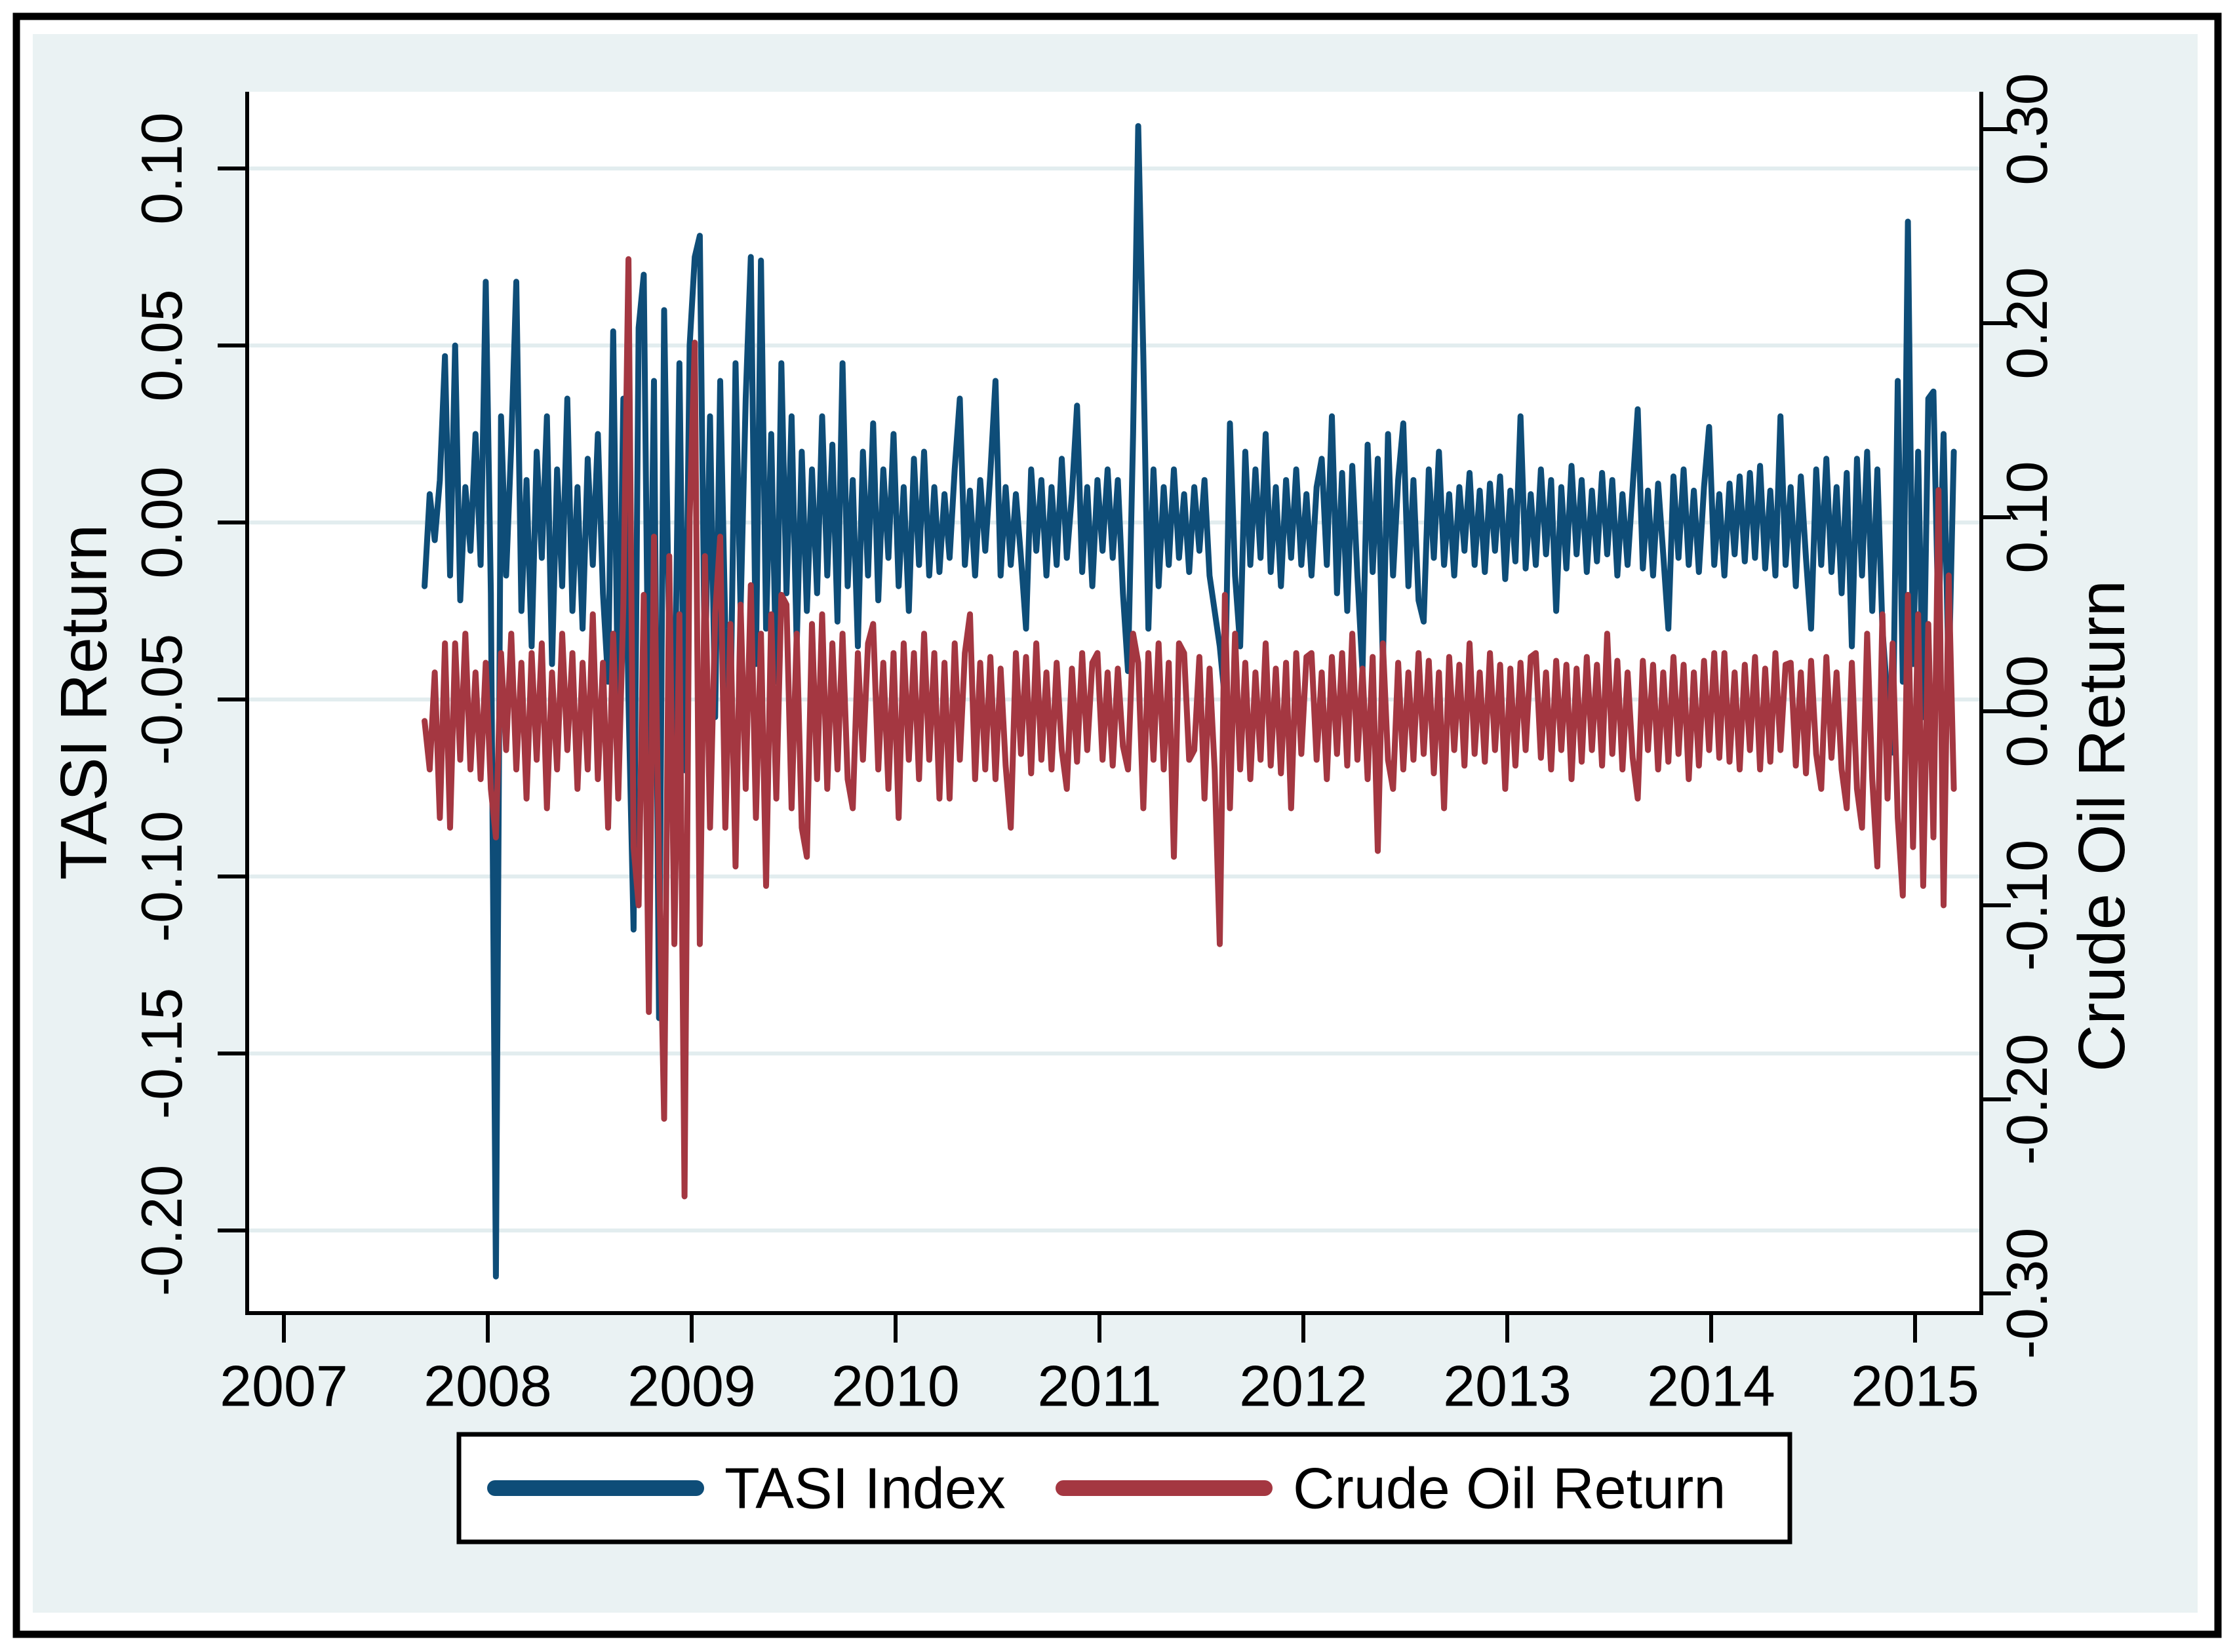  I want to click on left-tick-label-0.05: 0.05, so click(162, 345).